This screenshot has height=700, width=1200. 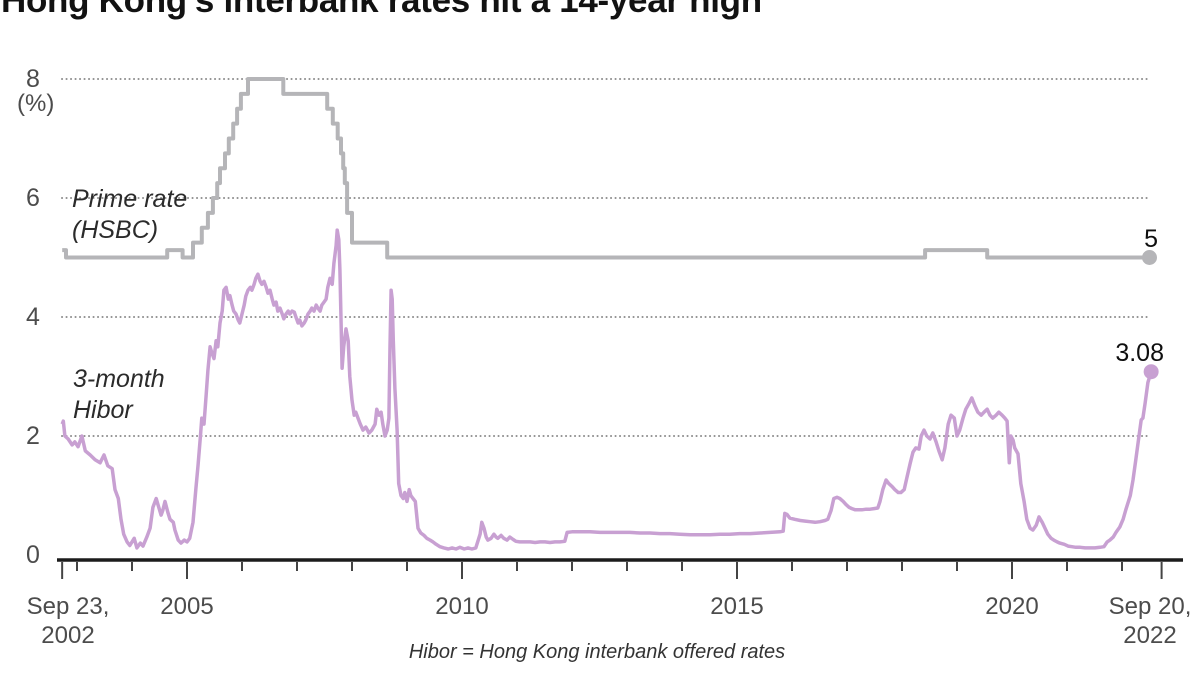 I want to click on x-tick-label-start: Sep 23, 2002, so click(x=68, y=621).